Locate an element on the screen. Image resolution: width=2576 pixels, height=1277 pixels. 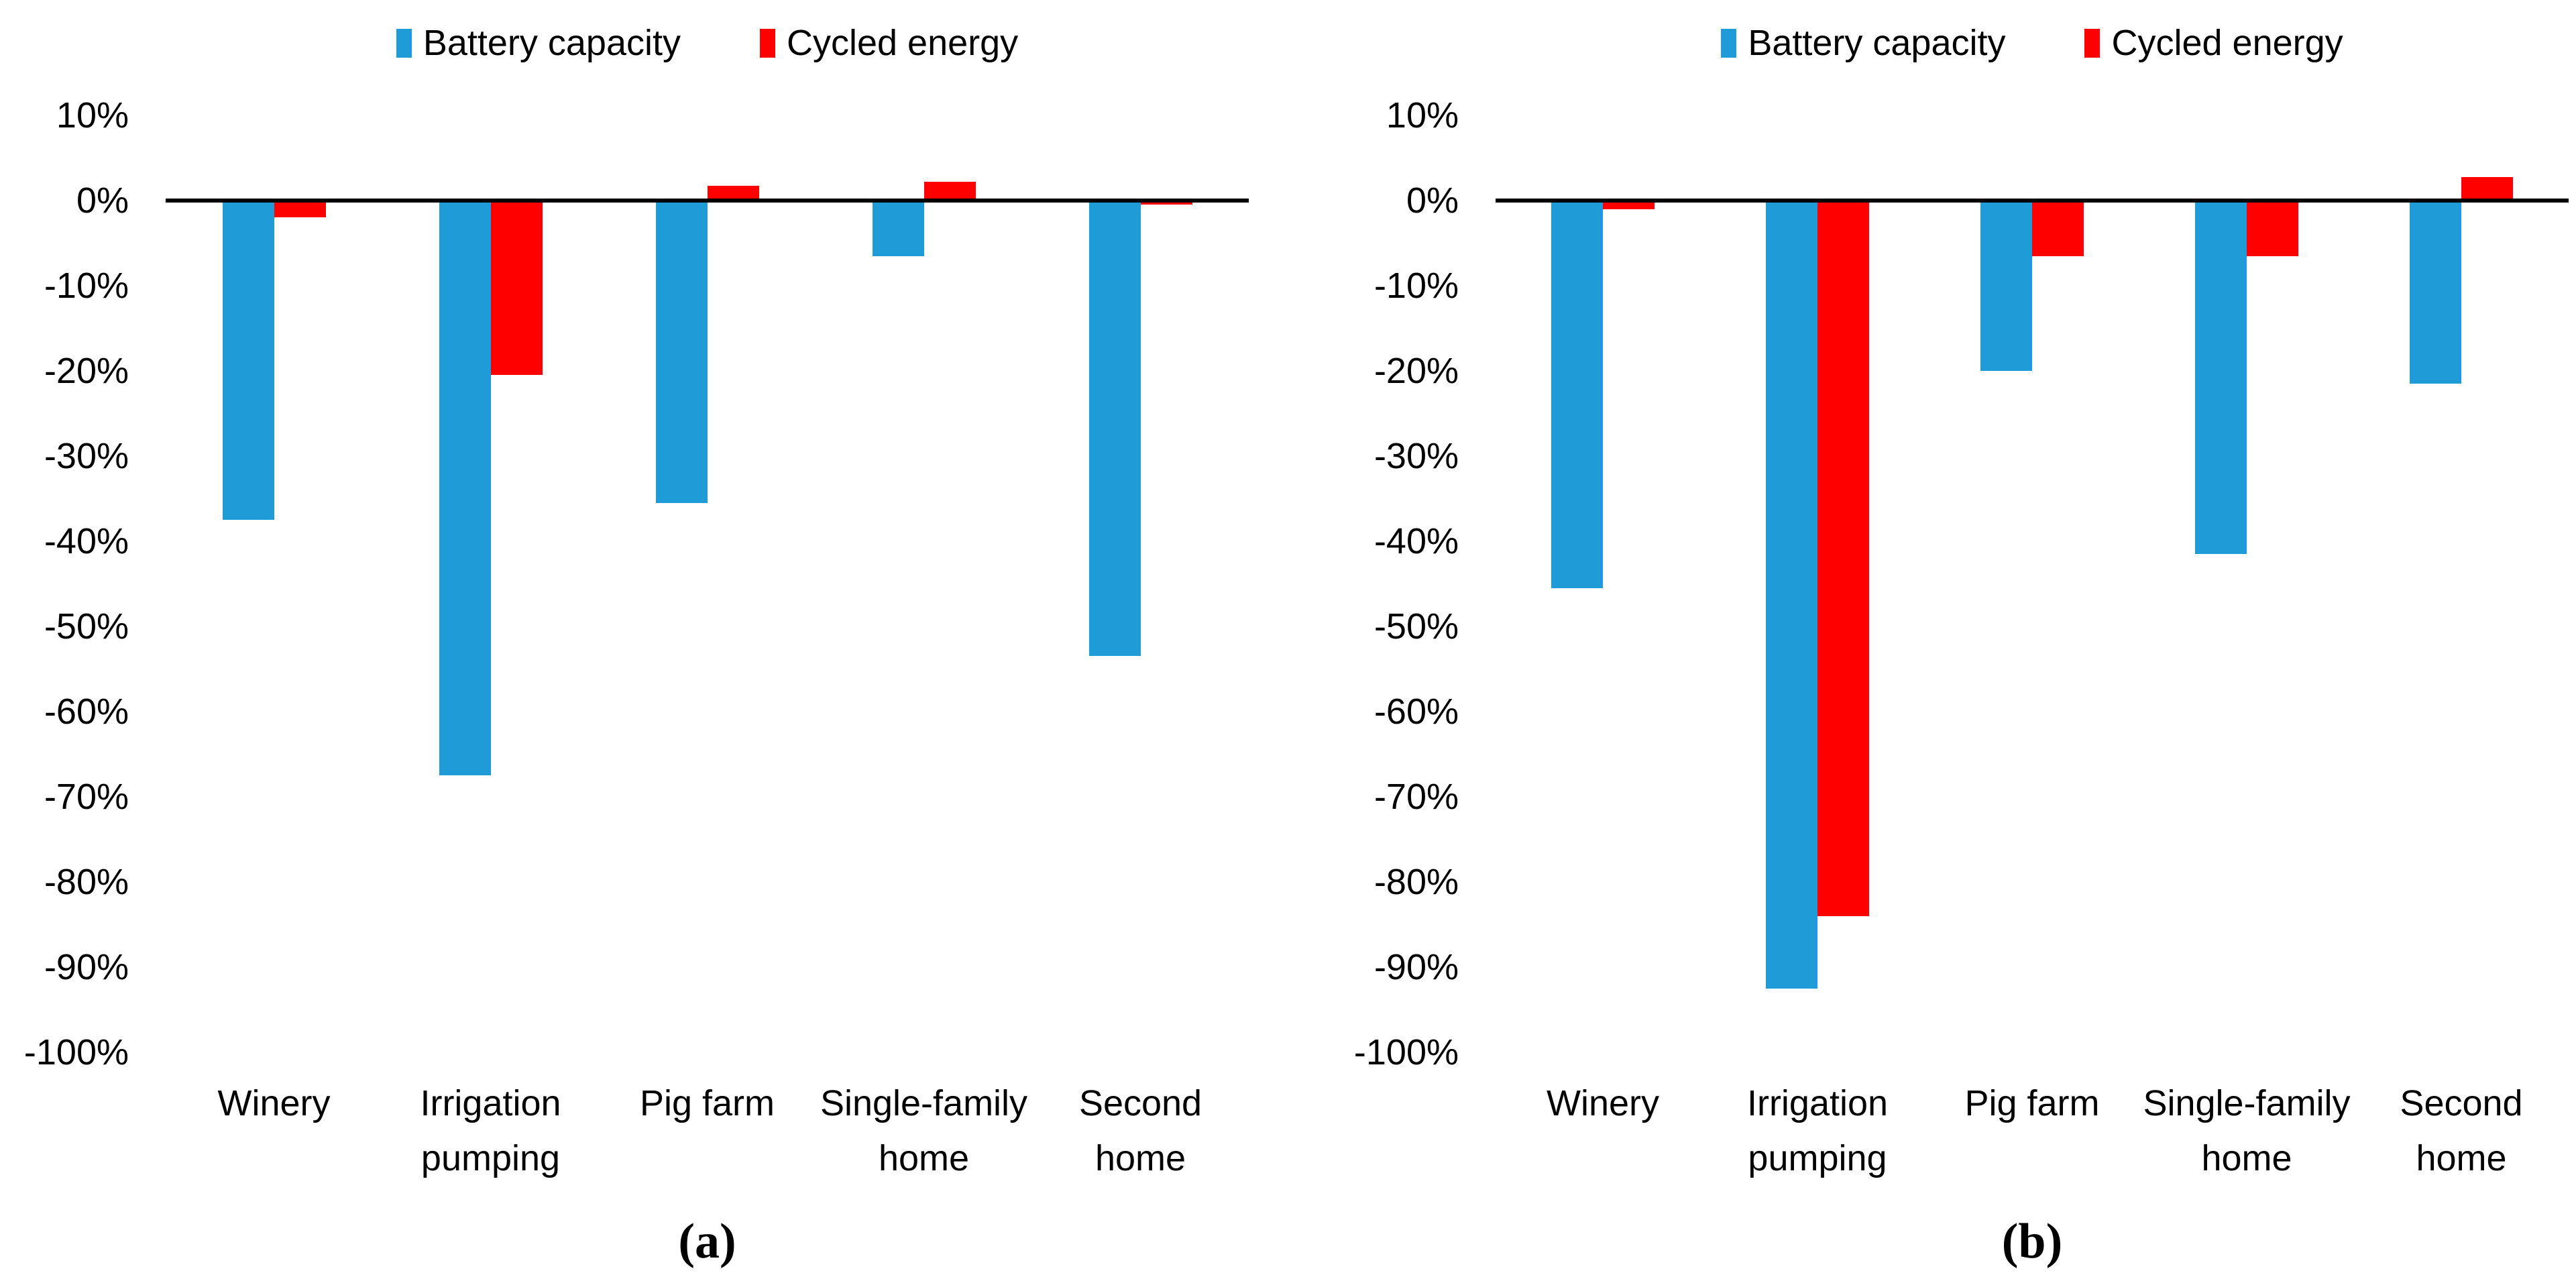
panel-caption-a: (a) is located at coordinates (707, 1241).